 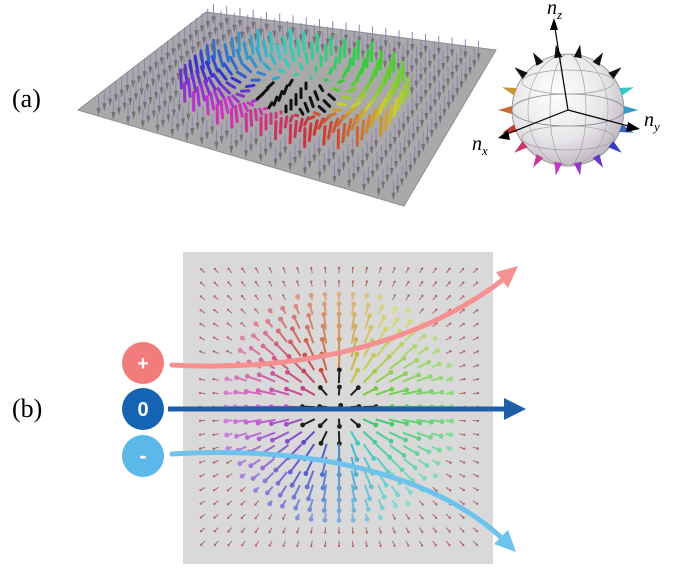 What do you see at coordinates (143, 364) in the screenshot?
I see `positive-charge-symbol: +` at bounding box center [143, 364].